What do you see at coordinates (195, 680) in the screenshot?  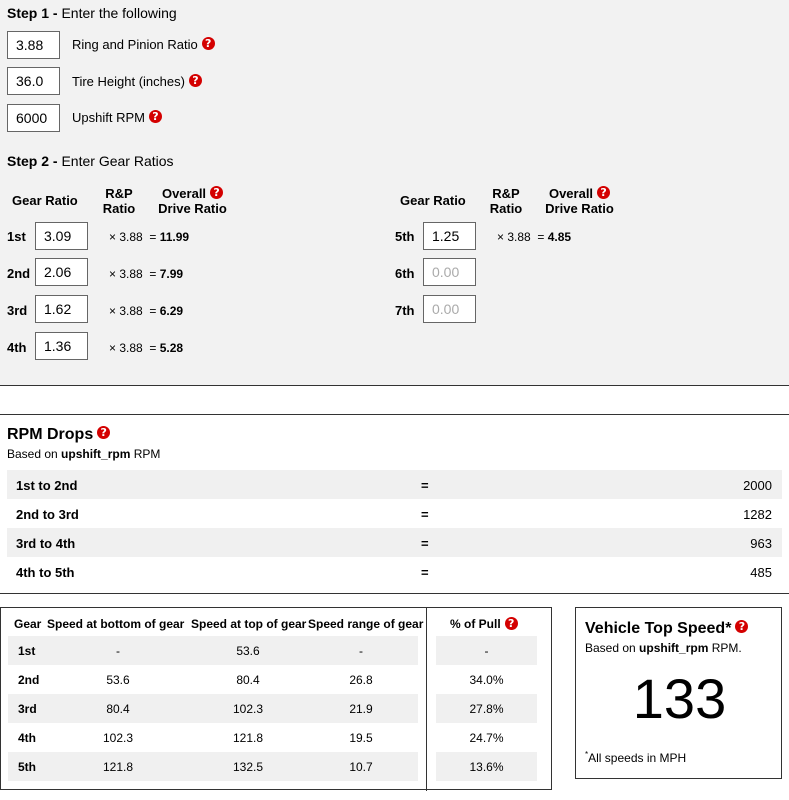 I see `table-row: 2nd 53.6 80.4 26.8` at bounding box center [195, 680].